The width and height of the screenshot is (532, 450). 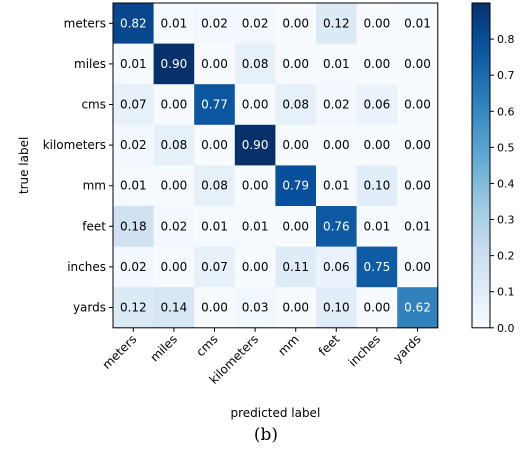 I want to click on cell-value-label: 0.76, so click(x=336, y=226).